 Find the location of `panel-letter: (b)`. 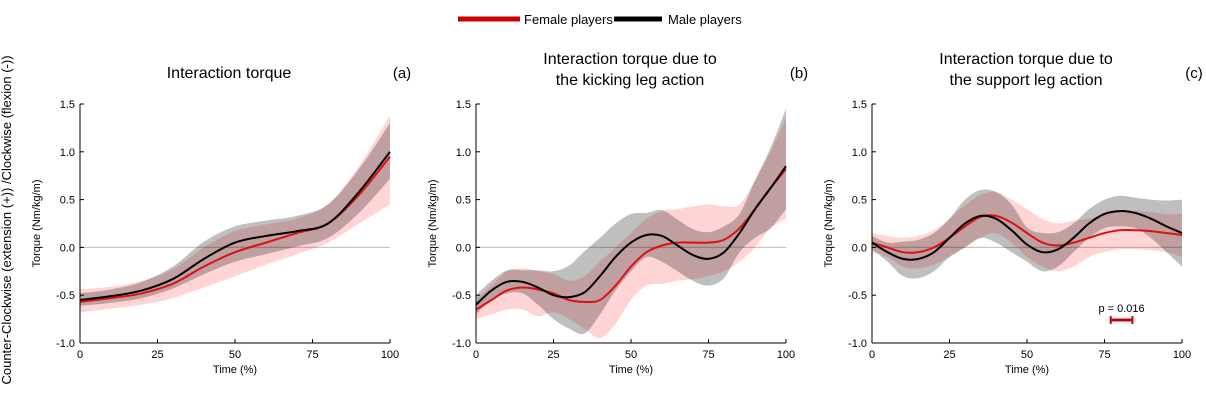

panel-letter: (b) is located at coordinates (799, 73).